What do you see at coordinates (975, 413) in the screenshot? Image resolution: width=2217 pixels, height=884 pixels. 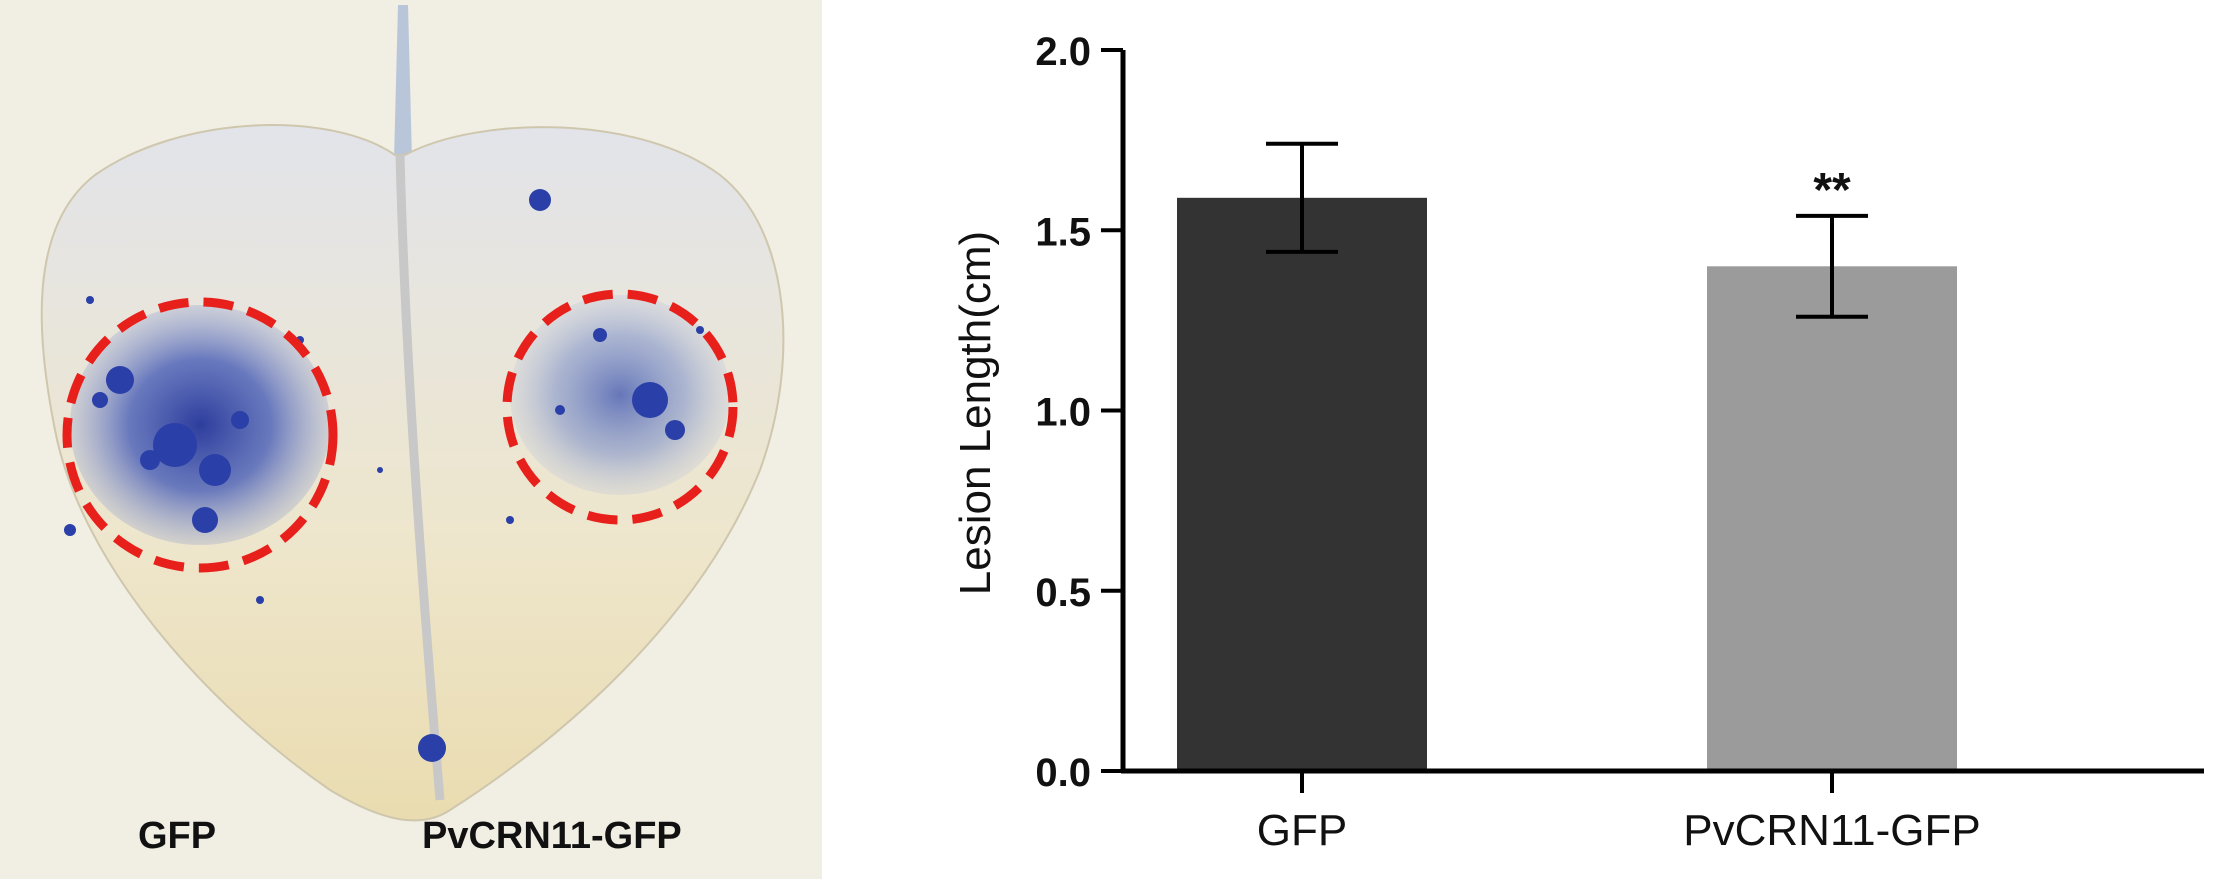 I see `y-axis-label: Lesion Length(cm)` at bounding box center [975, 413].